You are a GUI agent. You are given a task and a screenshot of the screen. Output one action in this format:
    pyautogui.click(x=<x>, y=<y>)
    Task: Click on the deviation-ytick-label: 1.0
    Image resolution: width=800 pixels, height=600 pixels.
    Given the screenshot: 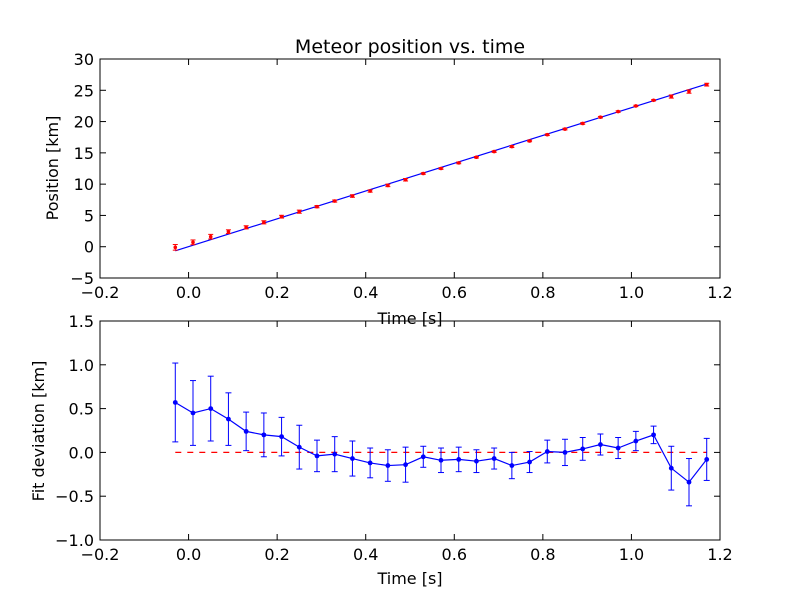 What is the action you would take?
    pyautogui.click(x=81, y=365)
    